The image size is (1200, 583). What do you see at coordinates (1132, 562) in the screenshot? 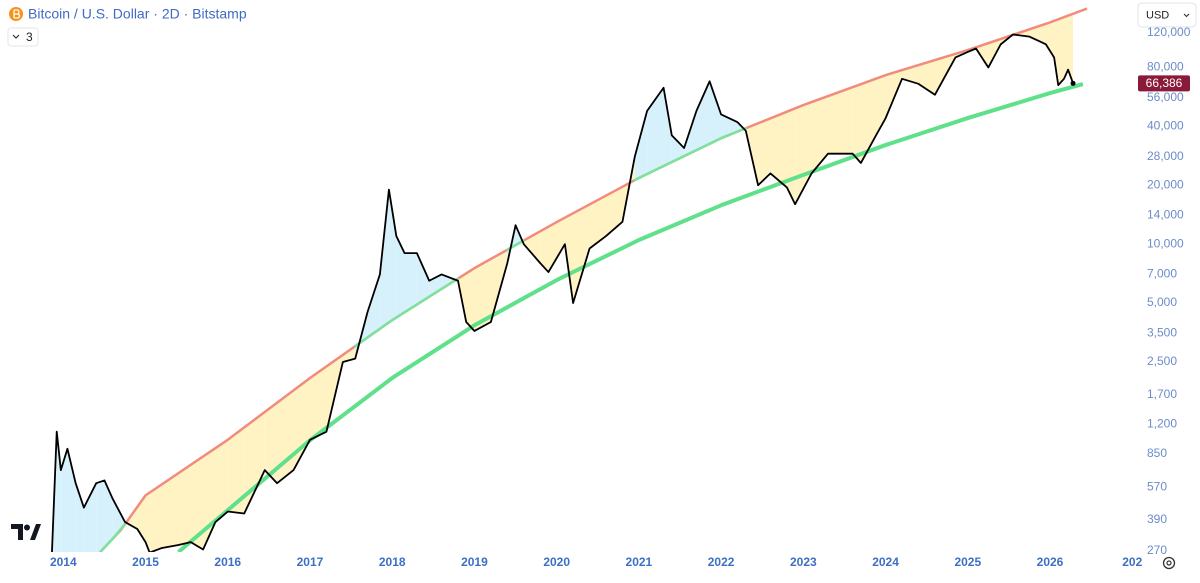
I see `x-tick-label: 202` at bounding box center [1132, 562].